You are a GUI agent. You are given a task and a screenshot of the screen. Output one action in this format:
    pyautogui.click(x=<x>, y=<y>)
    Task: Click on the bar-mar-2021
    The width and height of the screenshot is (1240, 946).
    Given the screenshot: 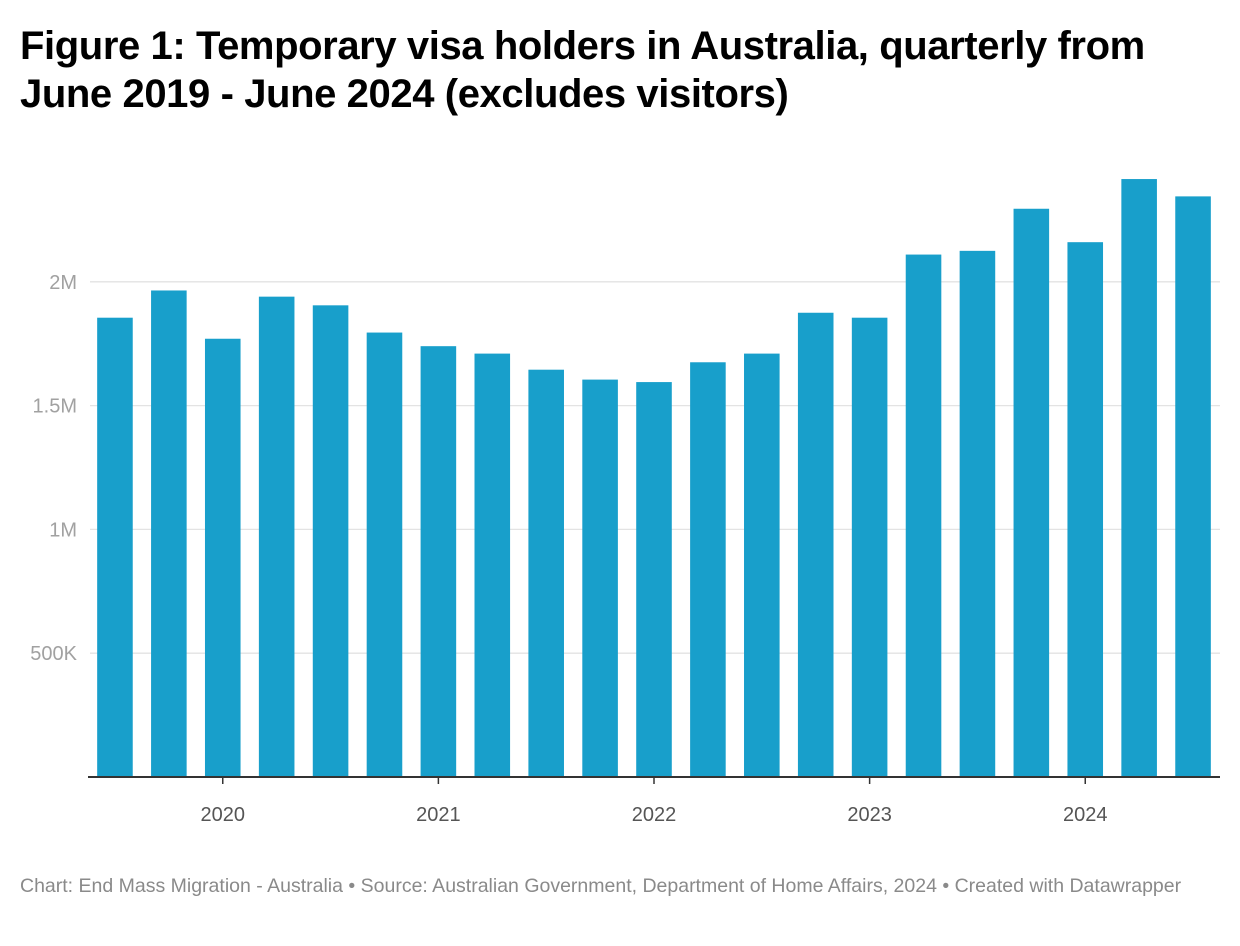 What is the action you would take?
    pyautogui.click(x=492, y=565)
    